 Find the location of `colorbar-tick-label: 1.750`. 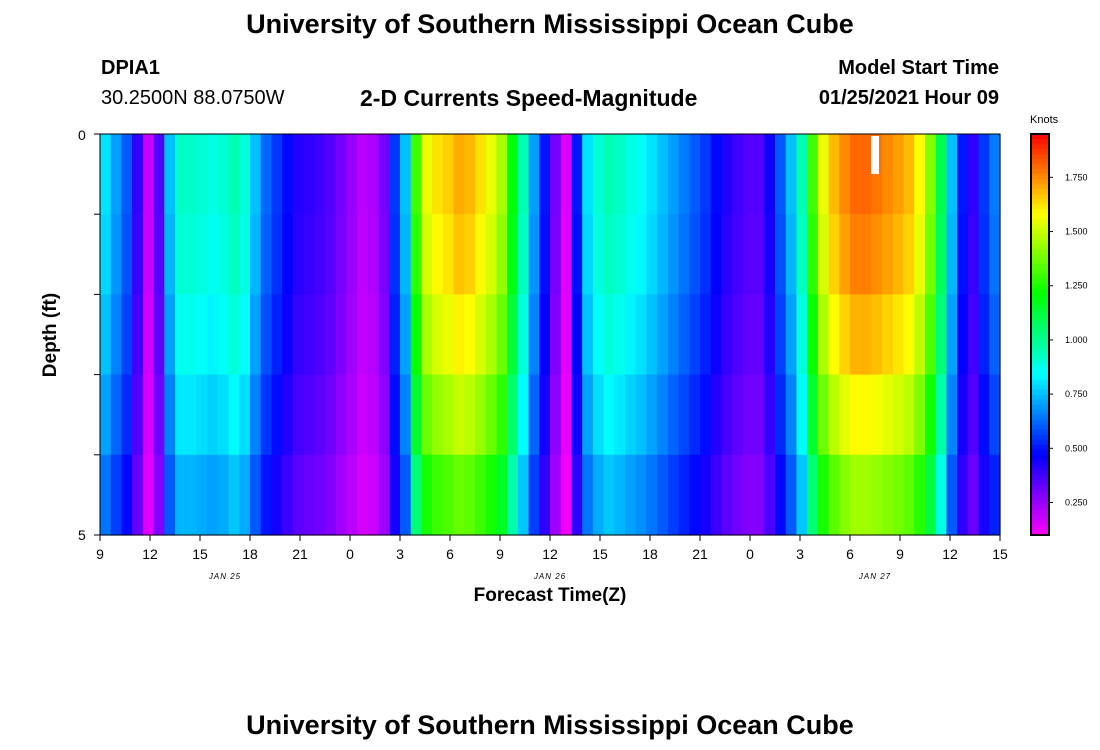

colorbar-tick-label: 1.750 is located at coordinates (1076, 177).